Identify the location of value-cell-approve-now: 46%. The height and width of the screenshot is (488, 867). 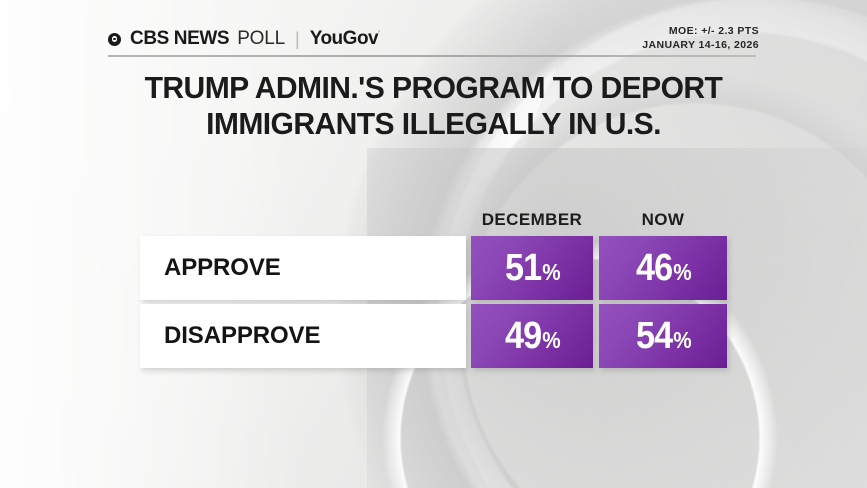
(663, 268).